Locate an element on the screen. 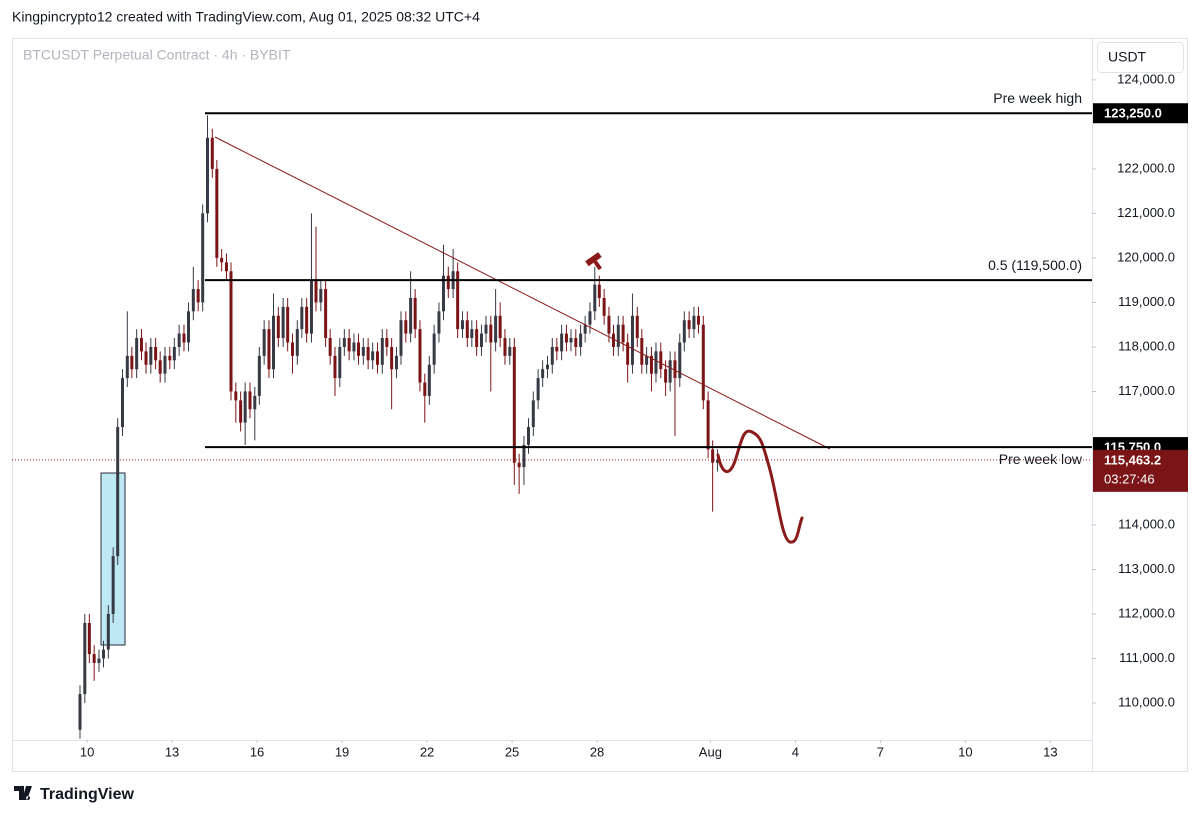 This screenshot has width=1200, height=817. symbol-line: BTCUSDT Perpetual Contract · 4h · BYBIT is located at coordinates (157, 55).